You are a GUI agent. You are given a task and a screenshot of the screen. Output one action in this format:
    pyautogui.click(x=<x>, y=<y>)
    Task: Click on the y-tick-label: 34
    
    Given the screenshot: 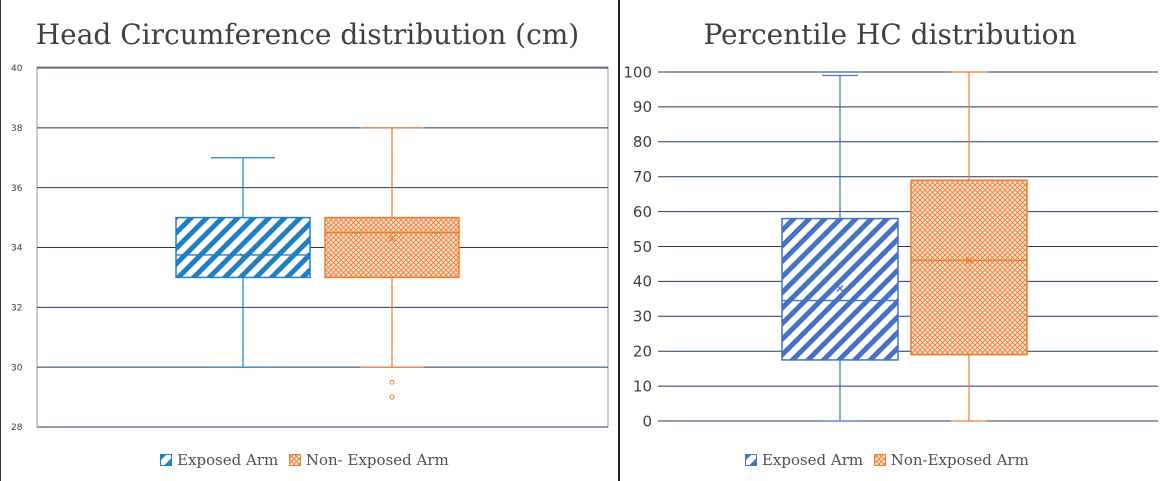 What is the action you would take?
    pyautogui.click(x=17, y=249)
    